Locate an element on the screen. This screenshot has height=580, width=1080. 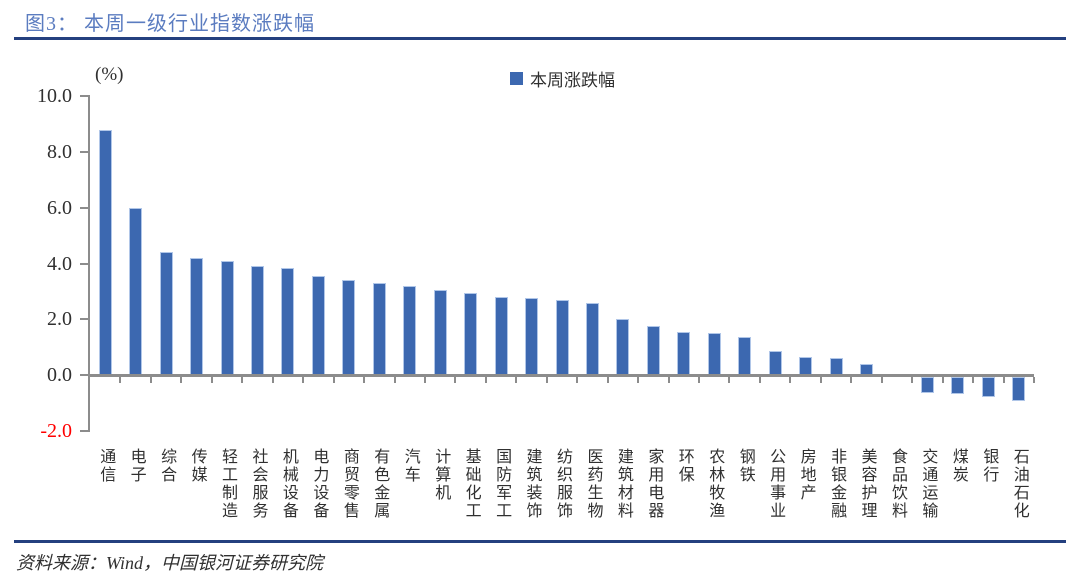
x-axis-category-label: 商贸零售 is located at coordinates (349, 484).